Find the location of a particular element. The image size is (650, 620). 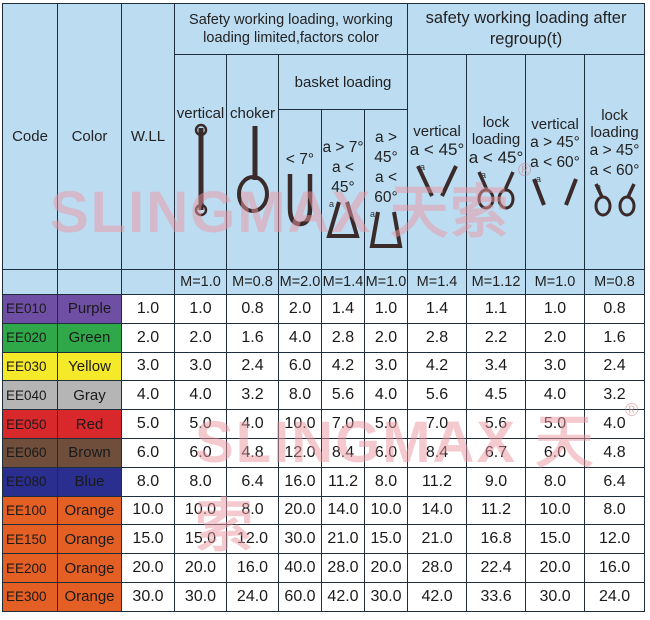

load-value: 30.0 is located at coordinates (386, 596).